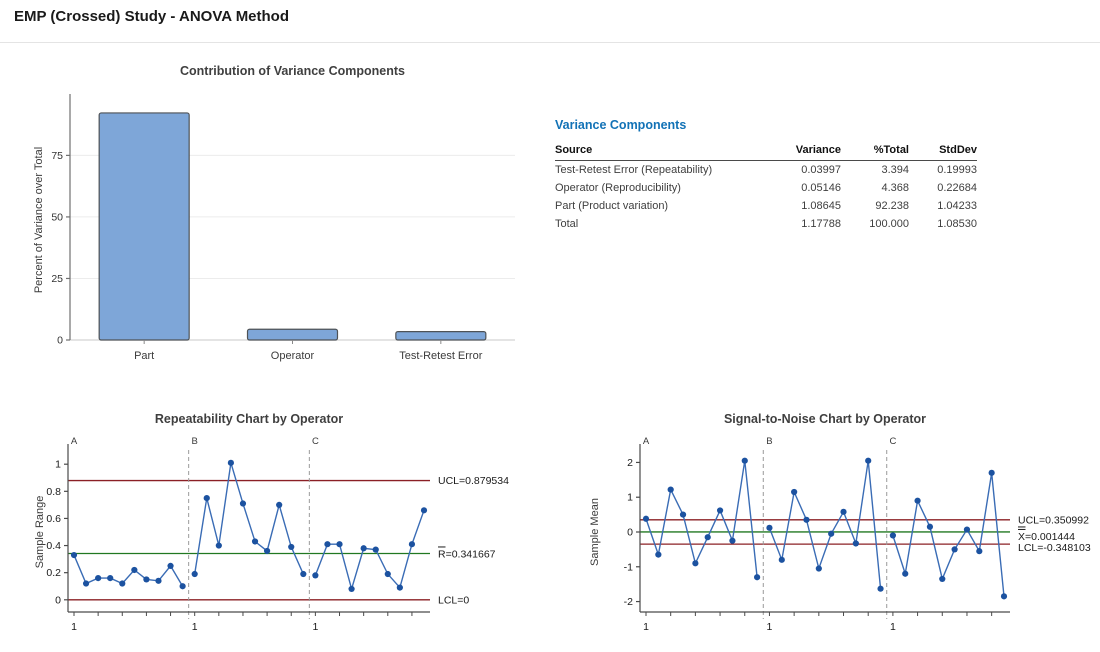  What do you see at coordinates (293, 356) in the screenshot?
I see `svg-text: Operator` at bounding box center [293, 356].